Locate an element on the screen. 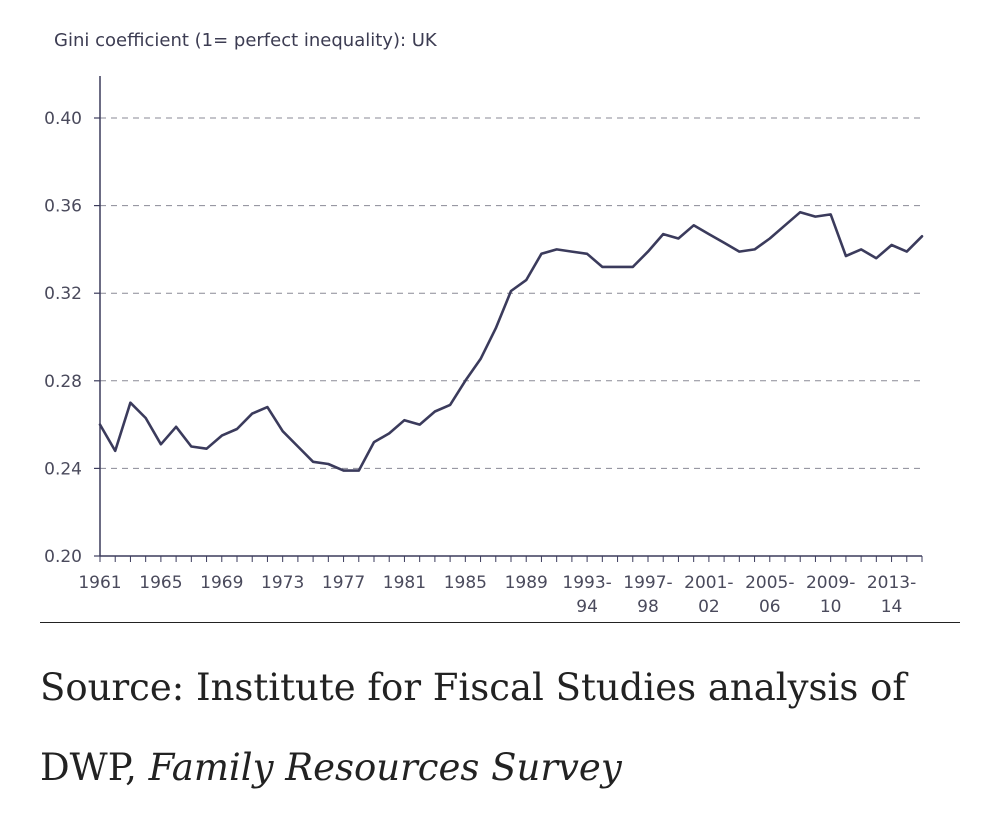 This screenshot has width=1000, height=834. x-tick-label: 1969 is located at coordinates (221, 583).